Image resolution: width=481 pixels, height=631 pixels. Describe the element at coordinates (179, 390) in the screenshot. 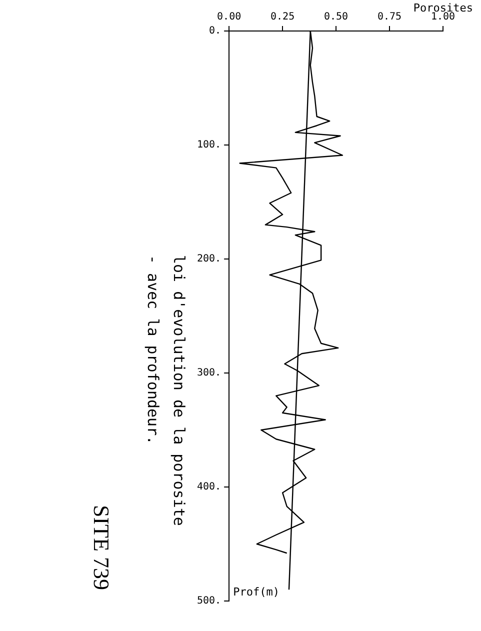

I see `text: loi d'evolution de la porosite` at that location.